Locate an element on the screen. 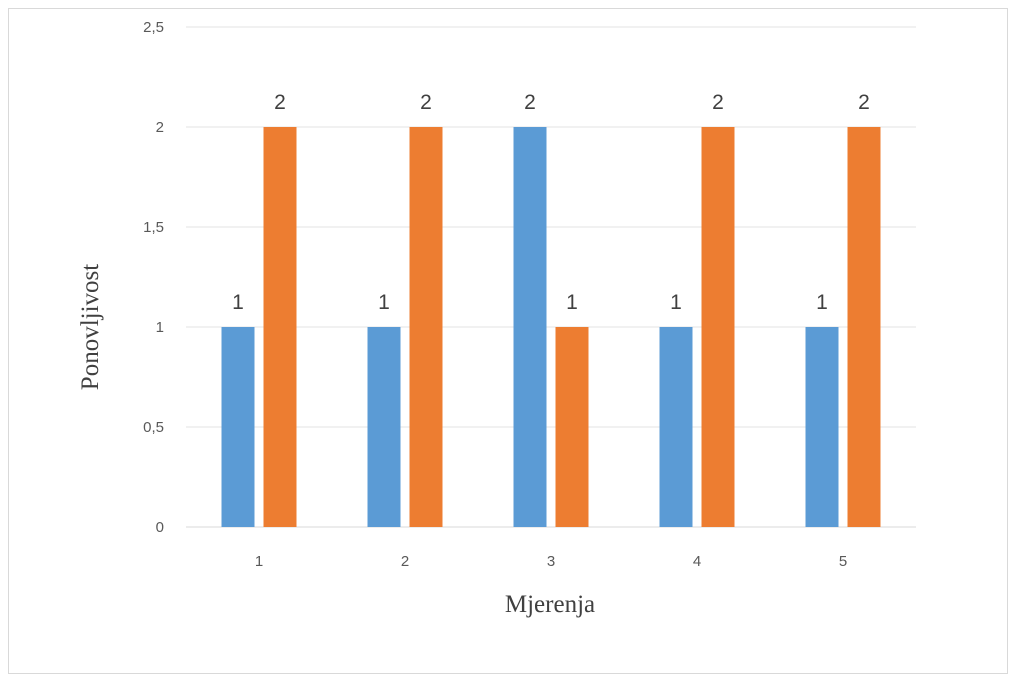 The height and width of the screenshot is (682, 1016). x-tick-label: 4 is located at coordinates (697, 561).